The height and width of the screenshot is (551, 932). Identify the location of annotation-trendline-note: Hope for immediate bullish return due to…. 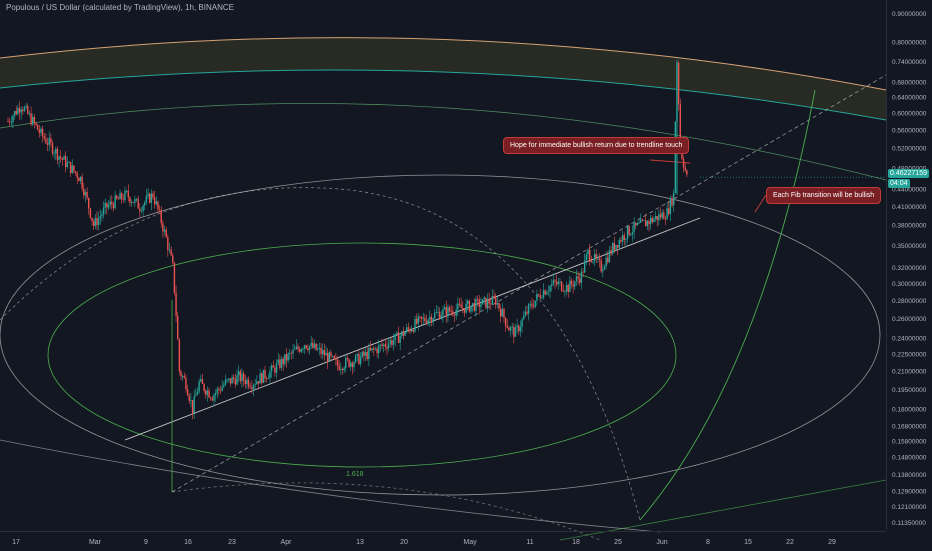
(596, 145).